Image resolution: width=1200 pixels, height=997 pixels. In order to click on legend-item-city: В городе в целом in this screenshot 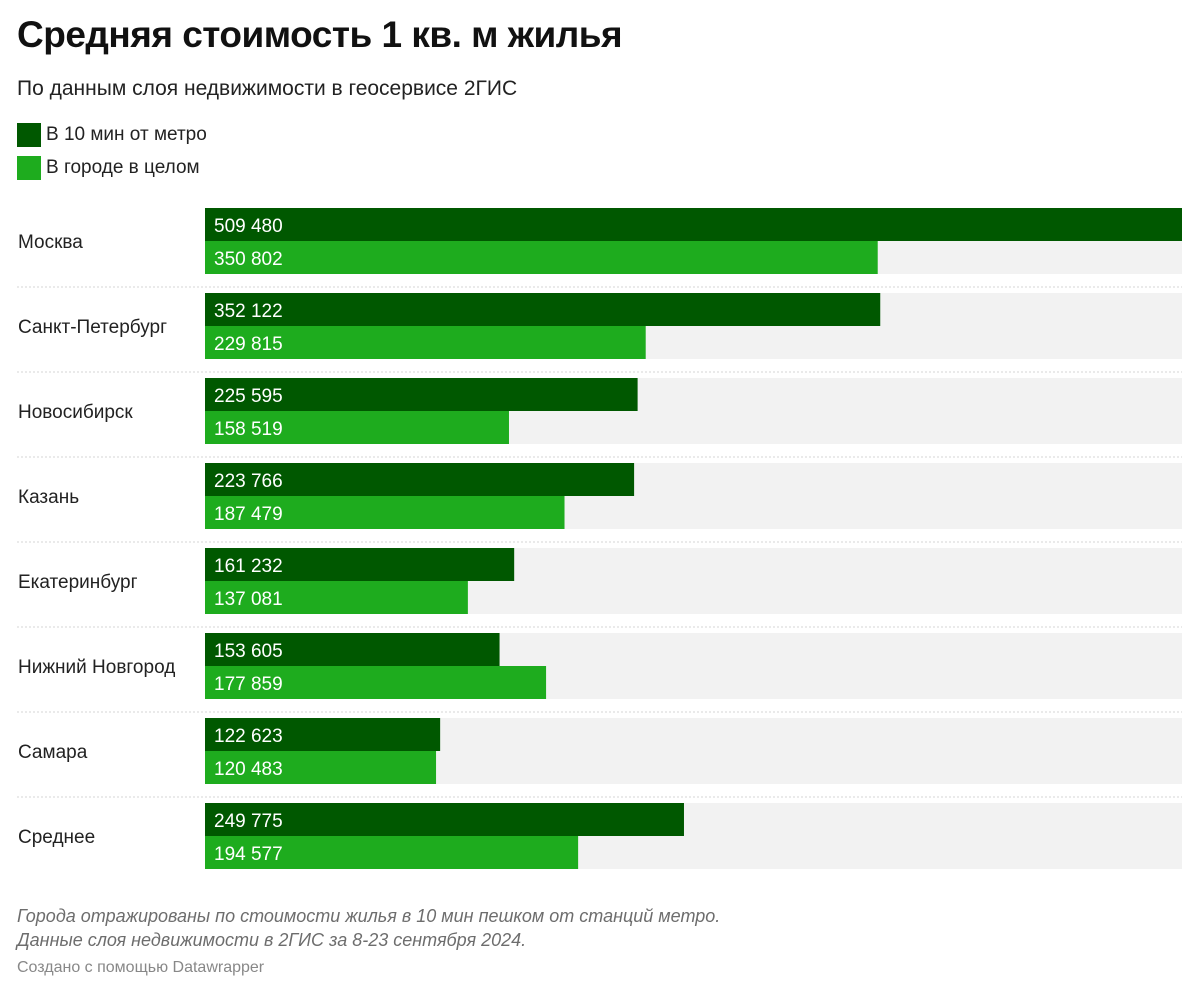, I will do `click(112, 168)`.